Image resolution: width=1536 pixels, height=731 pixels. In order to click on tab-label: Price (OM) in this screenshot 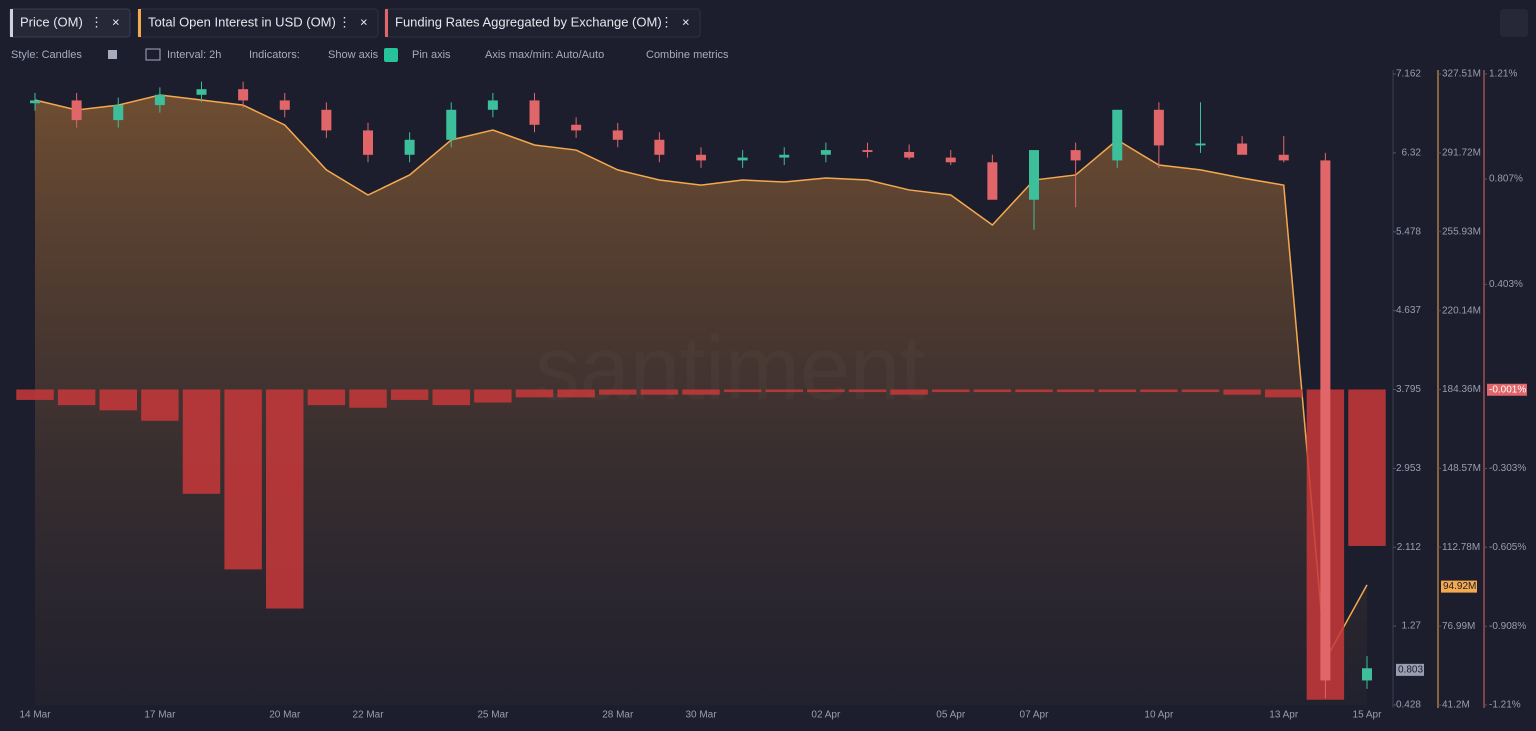, I will do `click(51, 21)`.